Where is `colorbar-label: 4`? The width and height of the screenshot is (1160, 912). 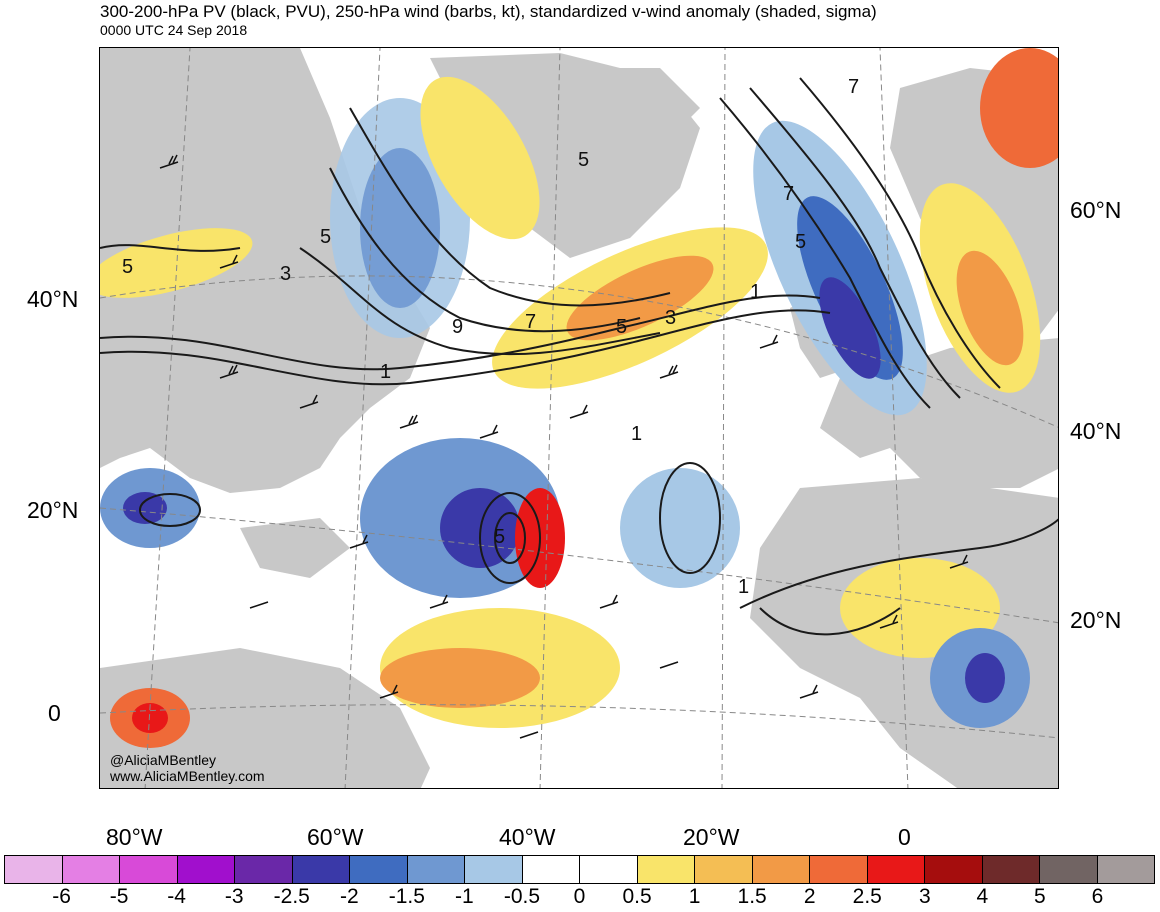 colorbar-label: 4 is located at coordinates (982, 896).